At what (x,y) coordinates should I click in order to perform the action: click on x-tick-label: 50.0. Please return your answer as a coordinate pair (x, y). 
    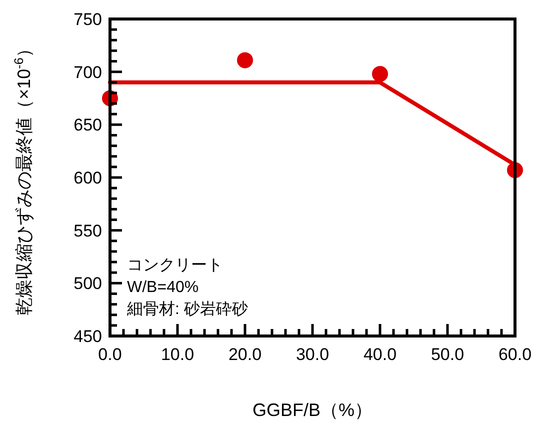
    Looking at the image, I should click on (447, 354).